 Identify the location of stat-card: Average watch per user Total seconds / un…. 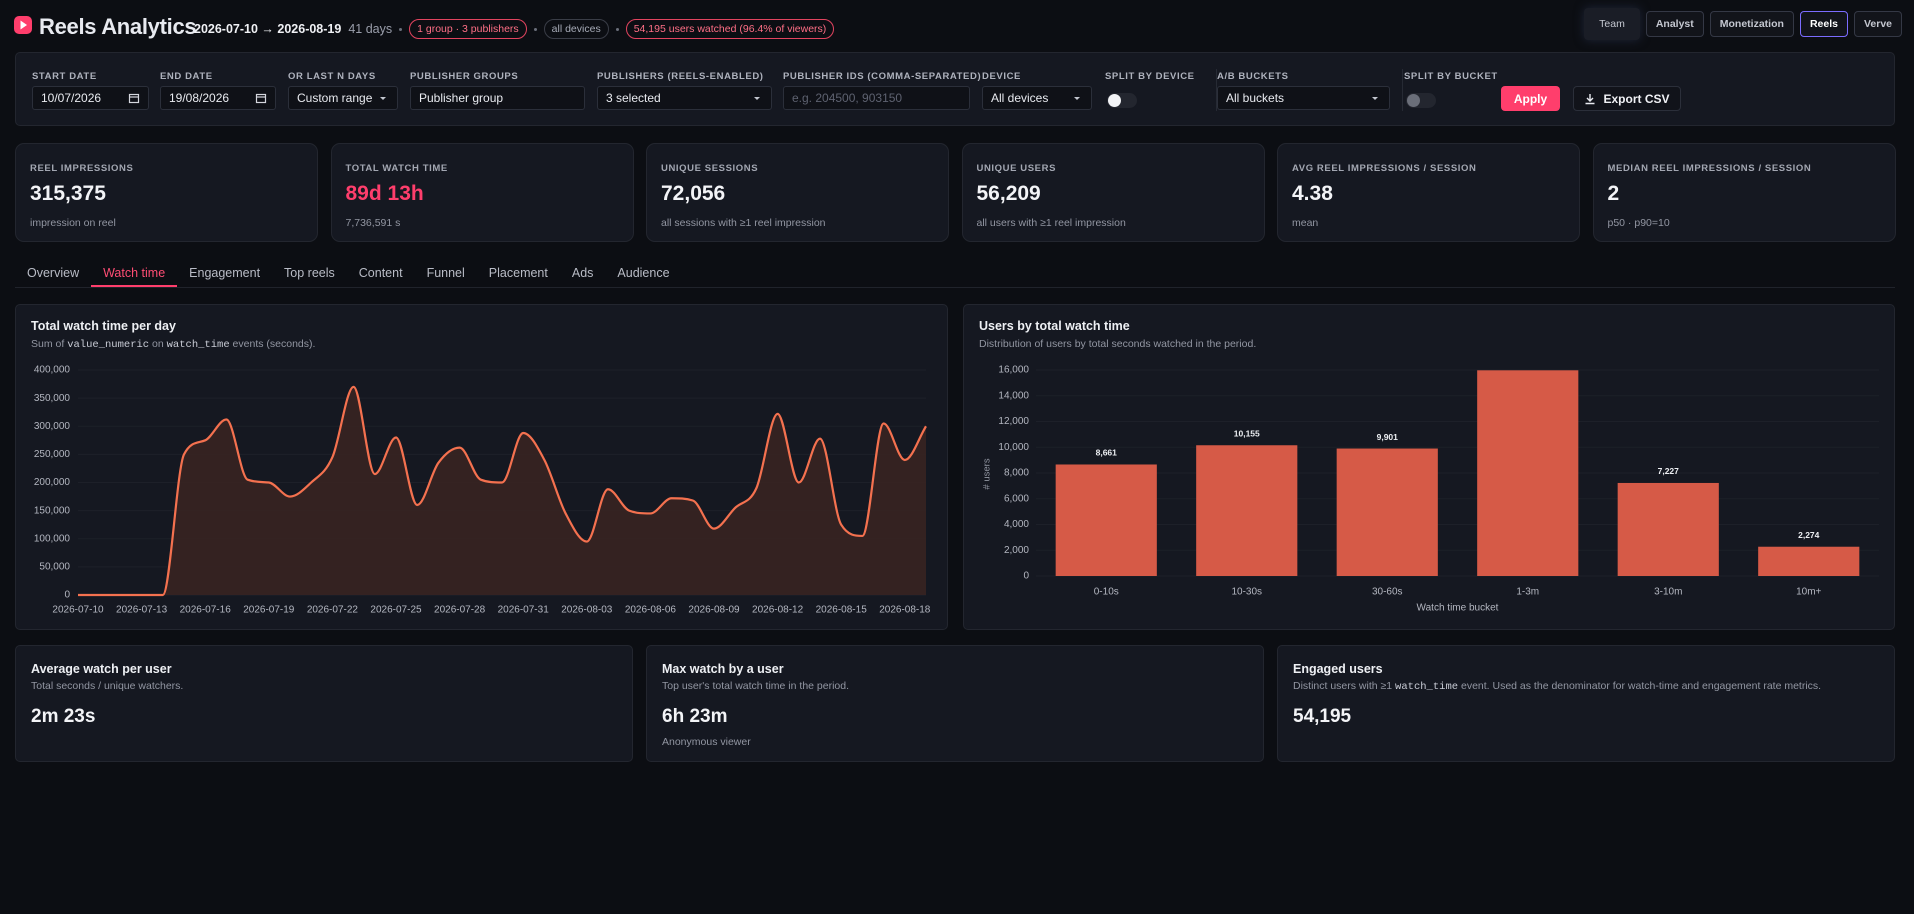
(324, 703).